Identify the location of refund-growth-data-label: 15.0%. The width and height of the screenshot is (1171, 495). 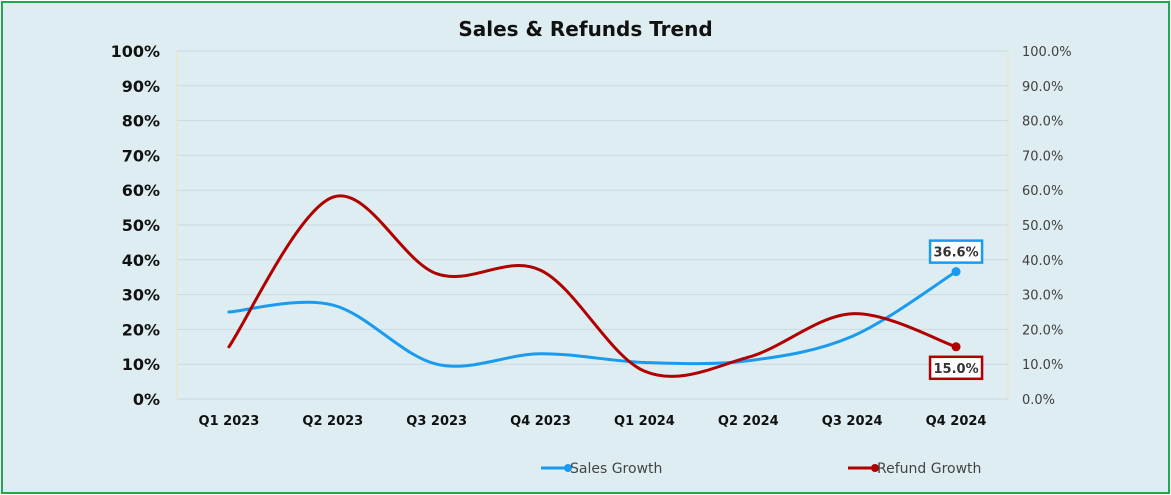
(956, 369).